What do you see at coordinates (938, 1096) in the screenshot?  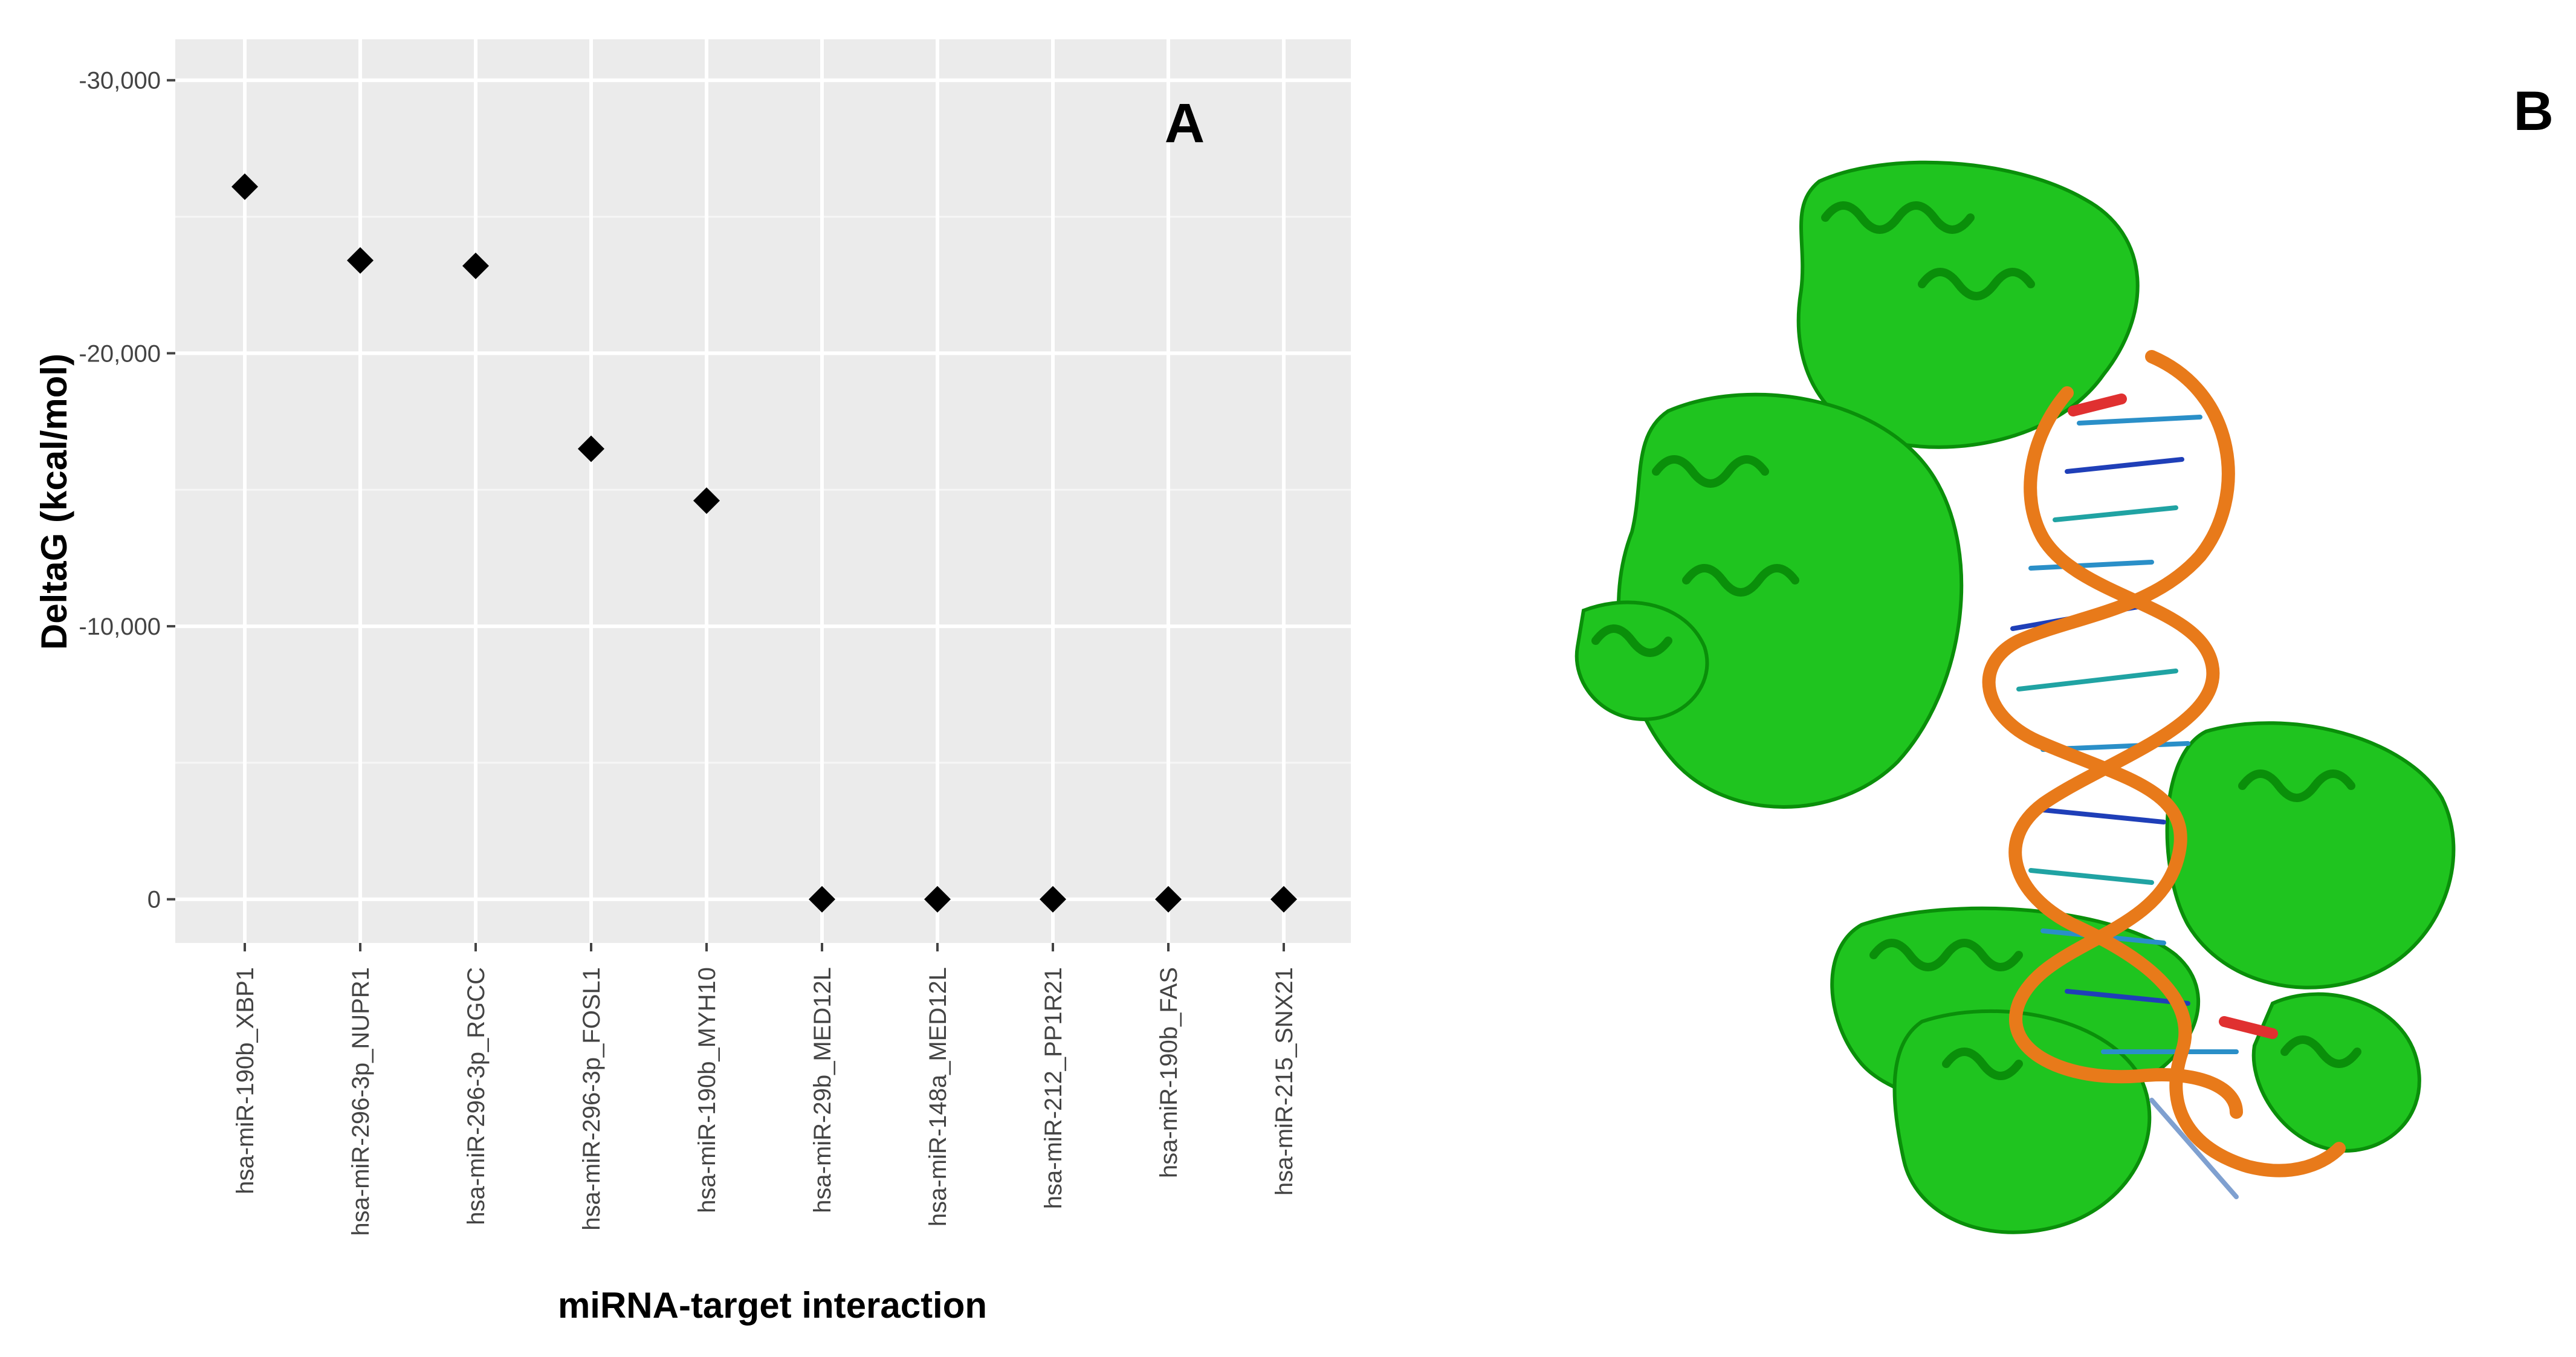 I see `x-tick-label: hsa-miR-148a_MED12L` at bounding box center [938, 1096].